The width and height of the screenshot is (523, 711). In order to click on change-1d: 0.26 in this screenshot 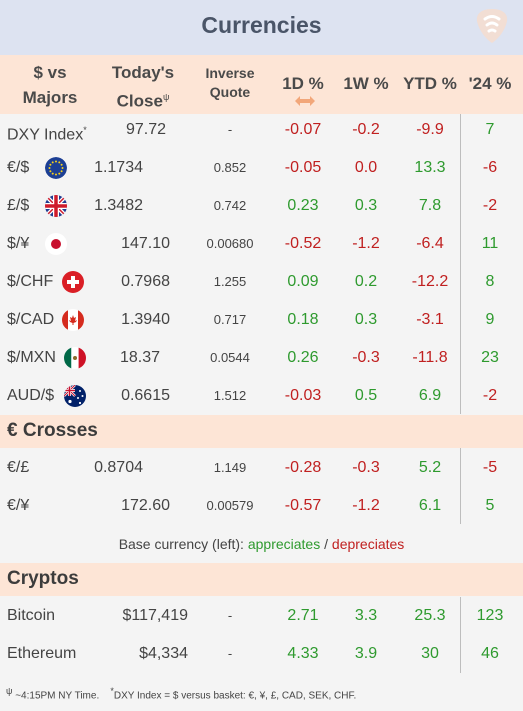, I will do `click(303, 357)`.